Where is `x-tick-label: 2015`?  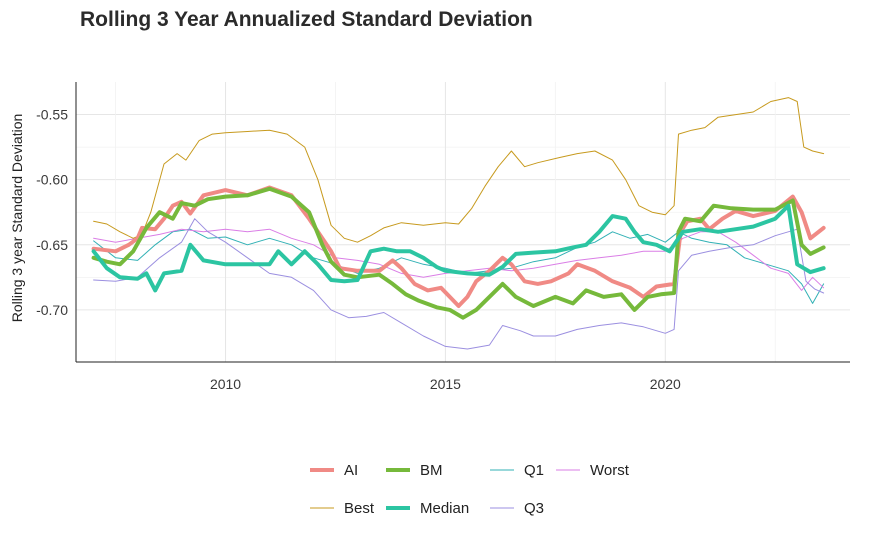
x-tick-label: 2015 is located at coordinates (445, 384).